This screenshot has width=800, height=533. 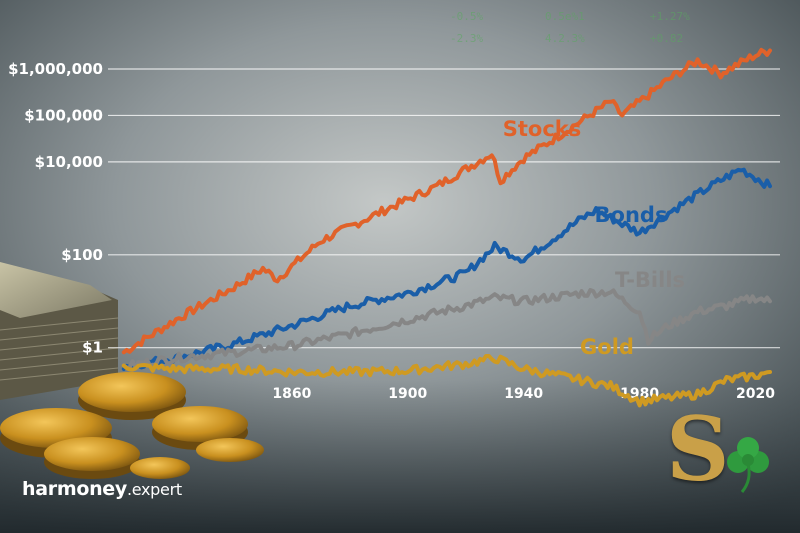 I want to click on ticker-text: 4.2.3%, so click(x=565, y=38).